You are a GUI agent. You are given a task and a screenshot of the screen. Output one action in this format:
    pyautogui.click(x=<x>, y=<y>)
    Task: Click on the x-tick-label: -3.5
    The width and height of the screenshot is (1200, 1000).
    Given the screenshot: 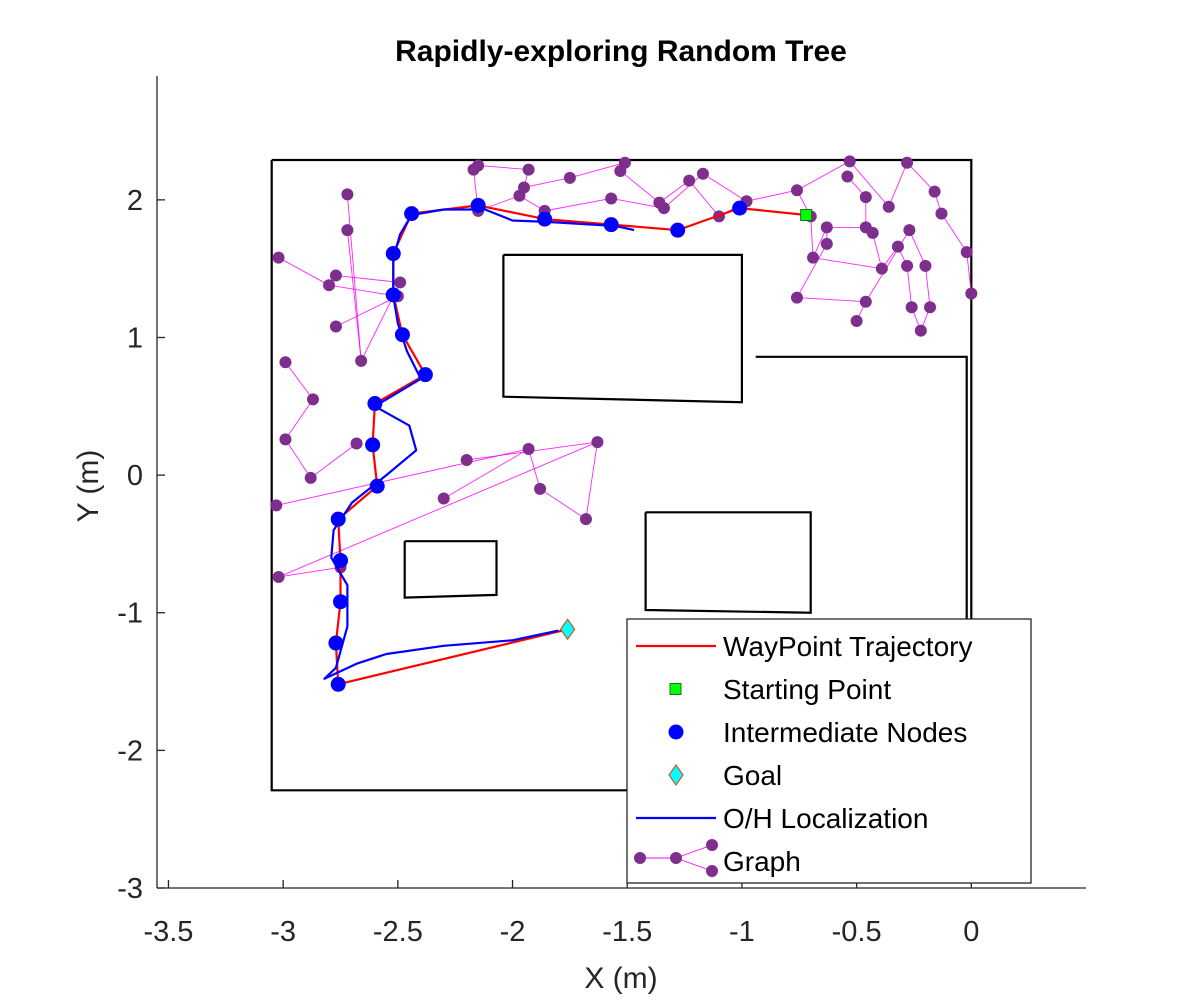 What is the action you would take?
    pyautogui.click(x=168, y=932)
    